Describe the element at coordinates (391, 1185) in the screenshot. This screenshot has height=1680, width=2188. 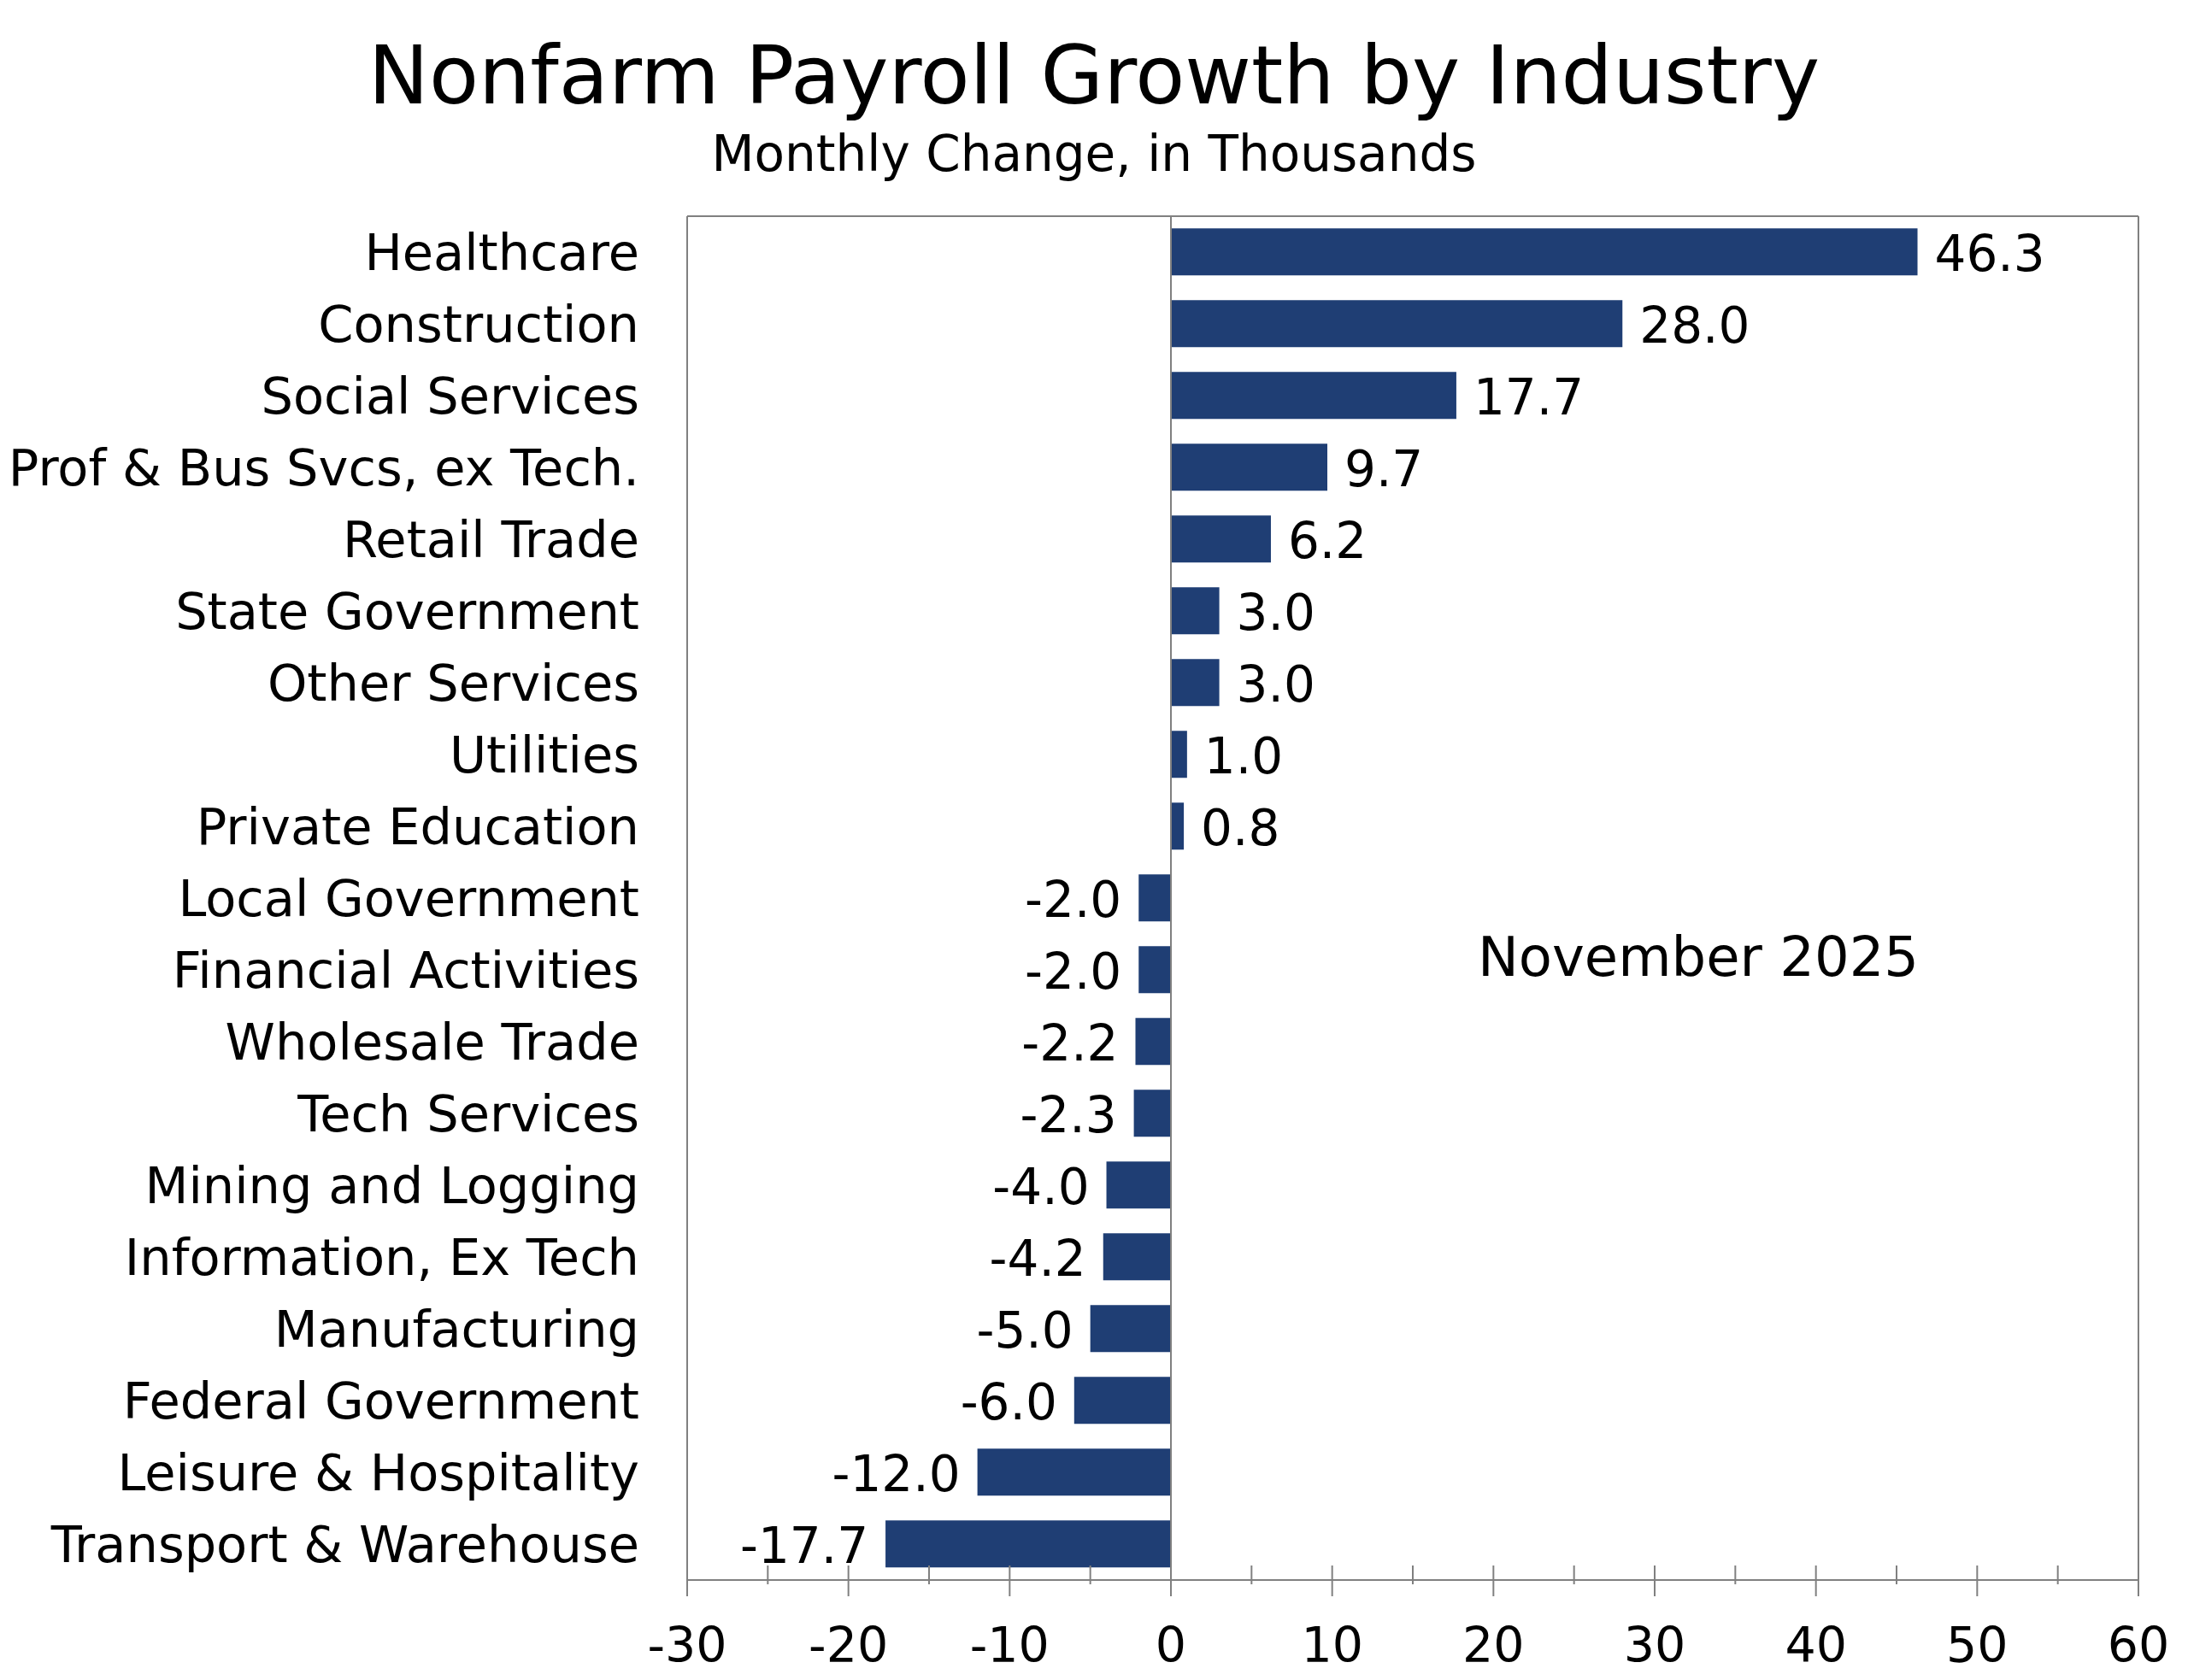
I see `y-tick-label: Mining and Logging` at that location.